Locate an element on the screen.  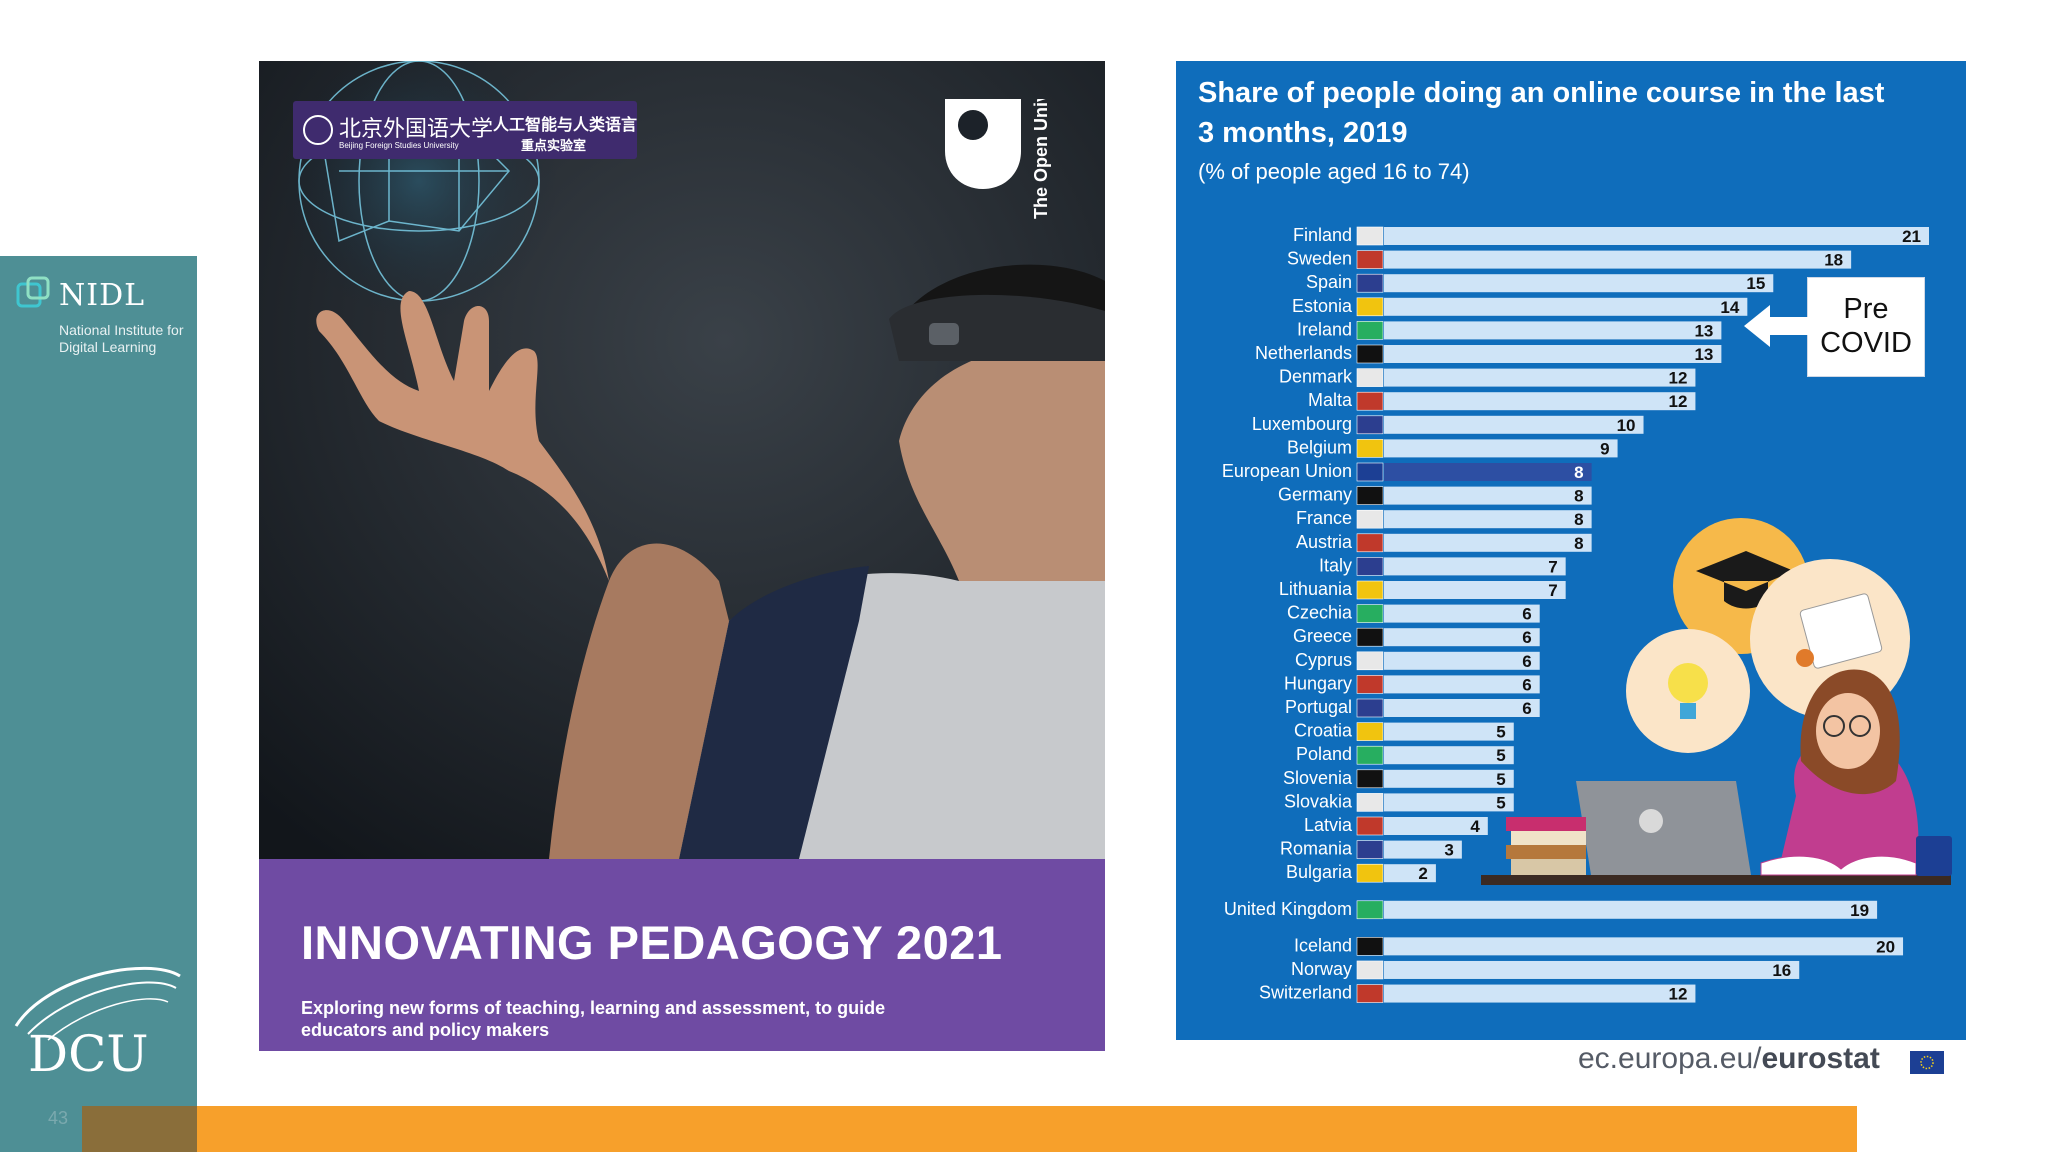
bar-greece is located at coordinates (1462, 637).